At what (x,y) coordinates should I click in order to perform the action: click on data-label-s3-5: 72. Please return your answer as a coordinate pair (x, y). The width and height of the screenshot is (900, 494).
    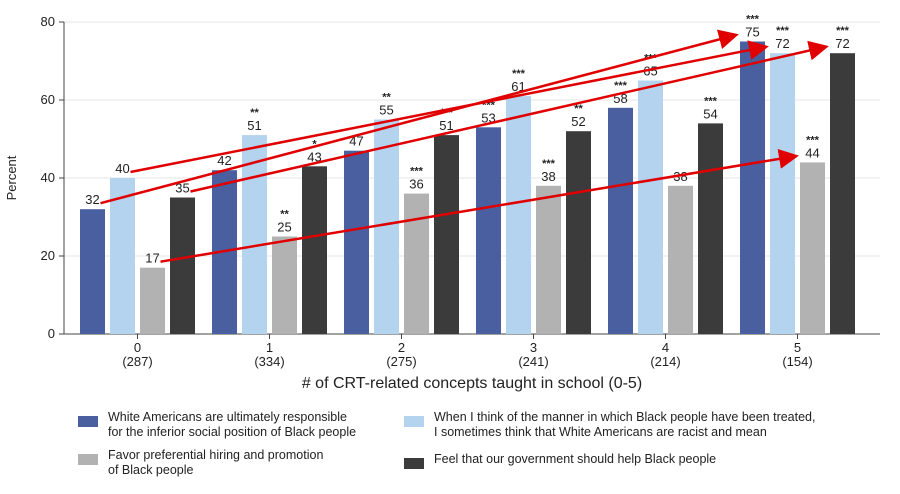
    Looking at the image, I should click on (842, 43).